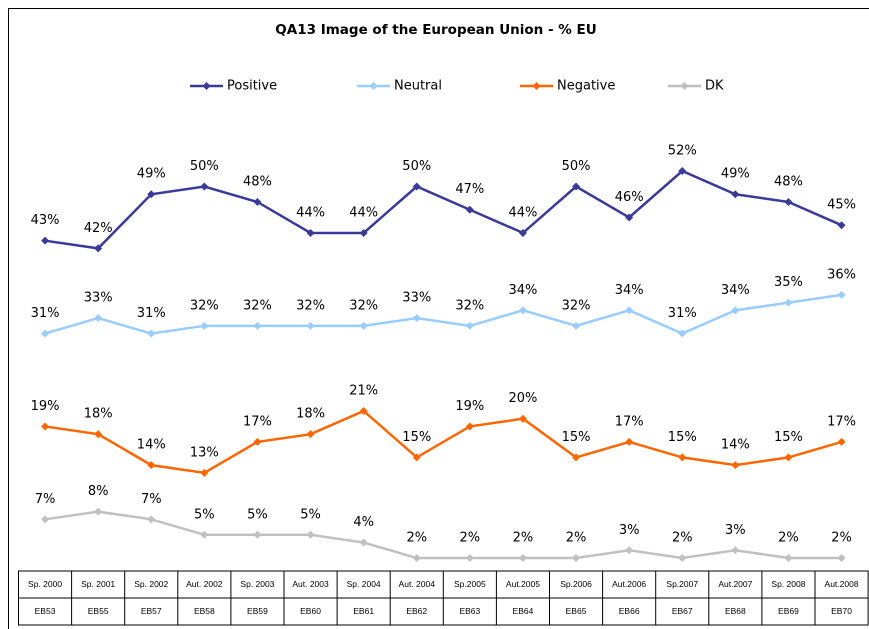  I want to click on data-label: 4%, so click(363, 522).